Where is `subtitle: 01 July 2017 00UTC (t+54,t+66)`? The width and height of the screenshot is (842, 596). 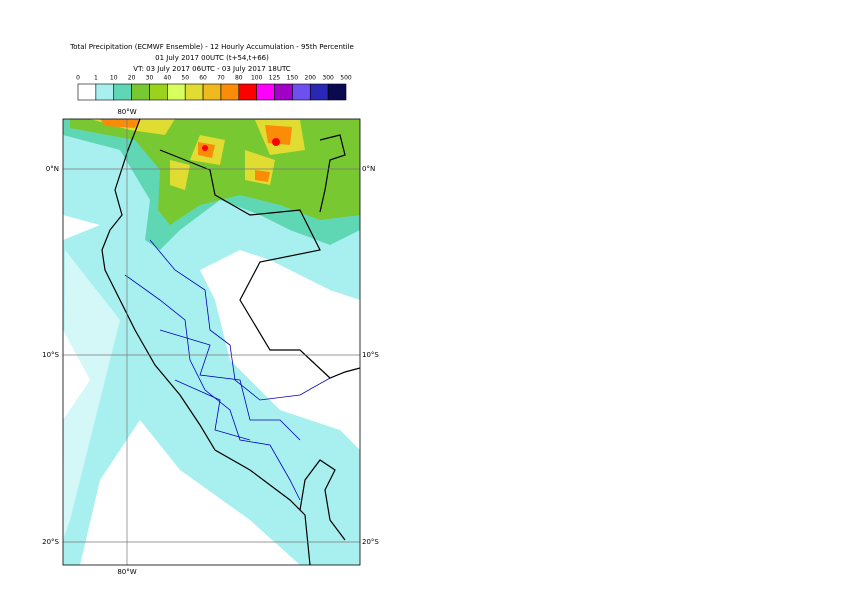
subtitle: 01 July 2017 00UTC (t+54,t+66) is located at coordinates (212, 58).